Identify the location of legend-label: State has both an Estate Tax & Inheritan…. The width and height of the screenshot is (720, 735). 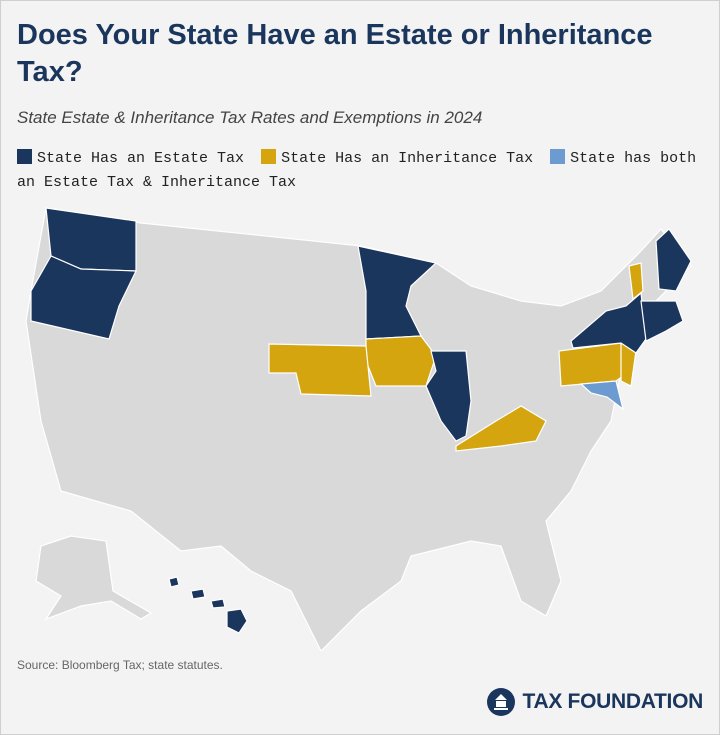
(357, 170).